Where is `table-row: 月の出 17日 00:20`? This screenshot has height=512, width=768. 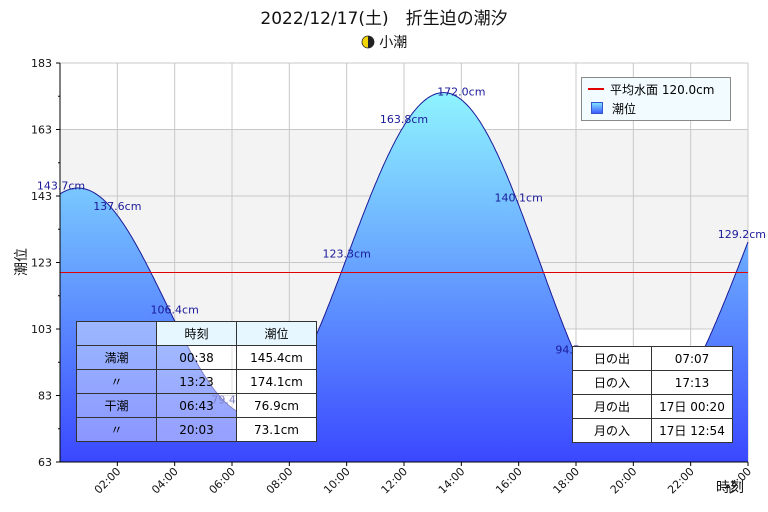 table-row: 月の出 17日 00:20 is located at coordinates (652, 406).